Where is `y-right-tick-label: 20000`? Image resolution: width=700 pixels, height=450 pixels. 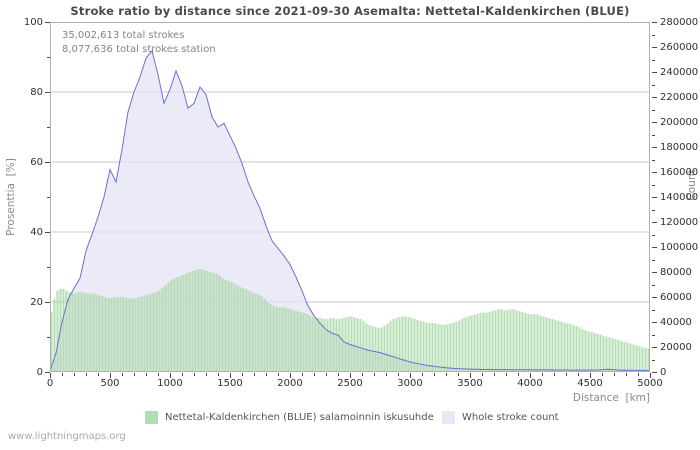
y-right-tick-label: 20000 is located at coordinates (676, 347).